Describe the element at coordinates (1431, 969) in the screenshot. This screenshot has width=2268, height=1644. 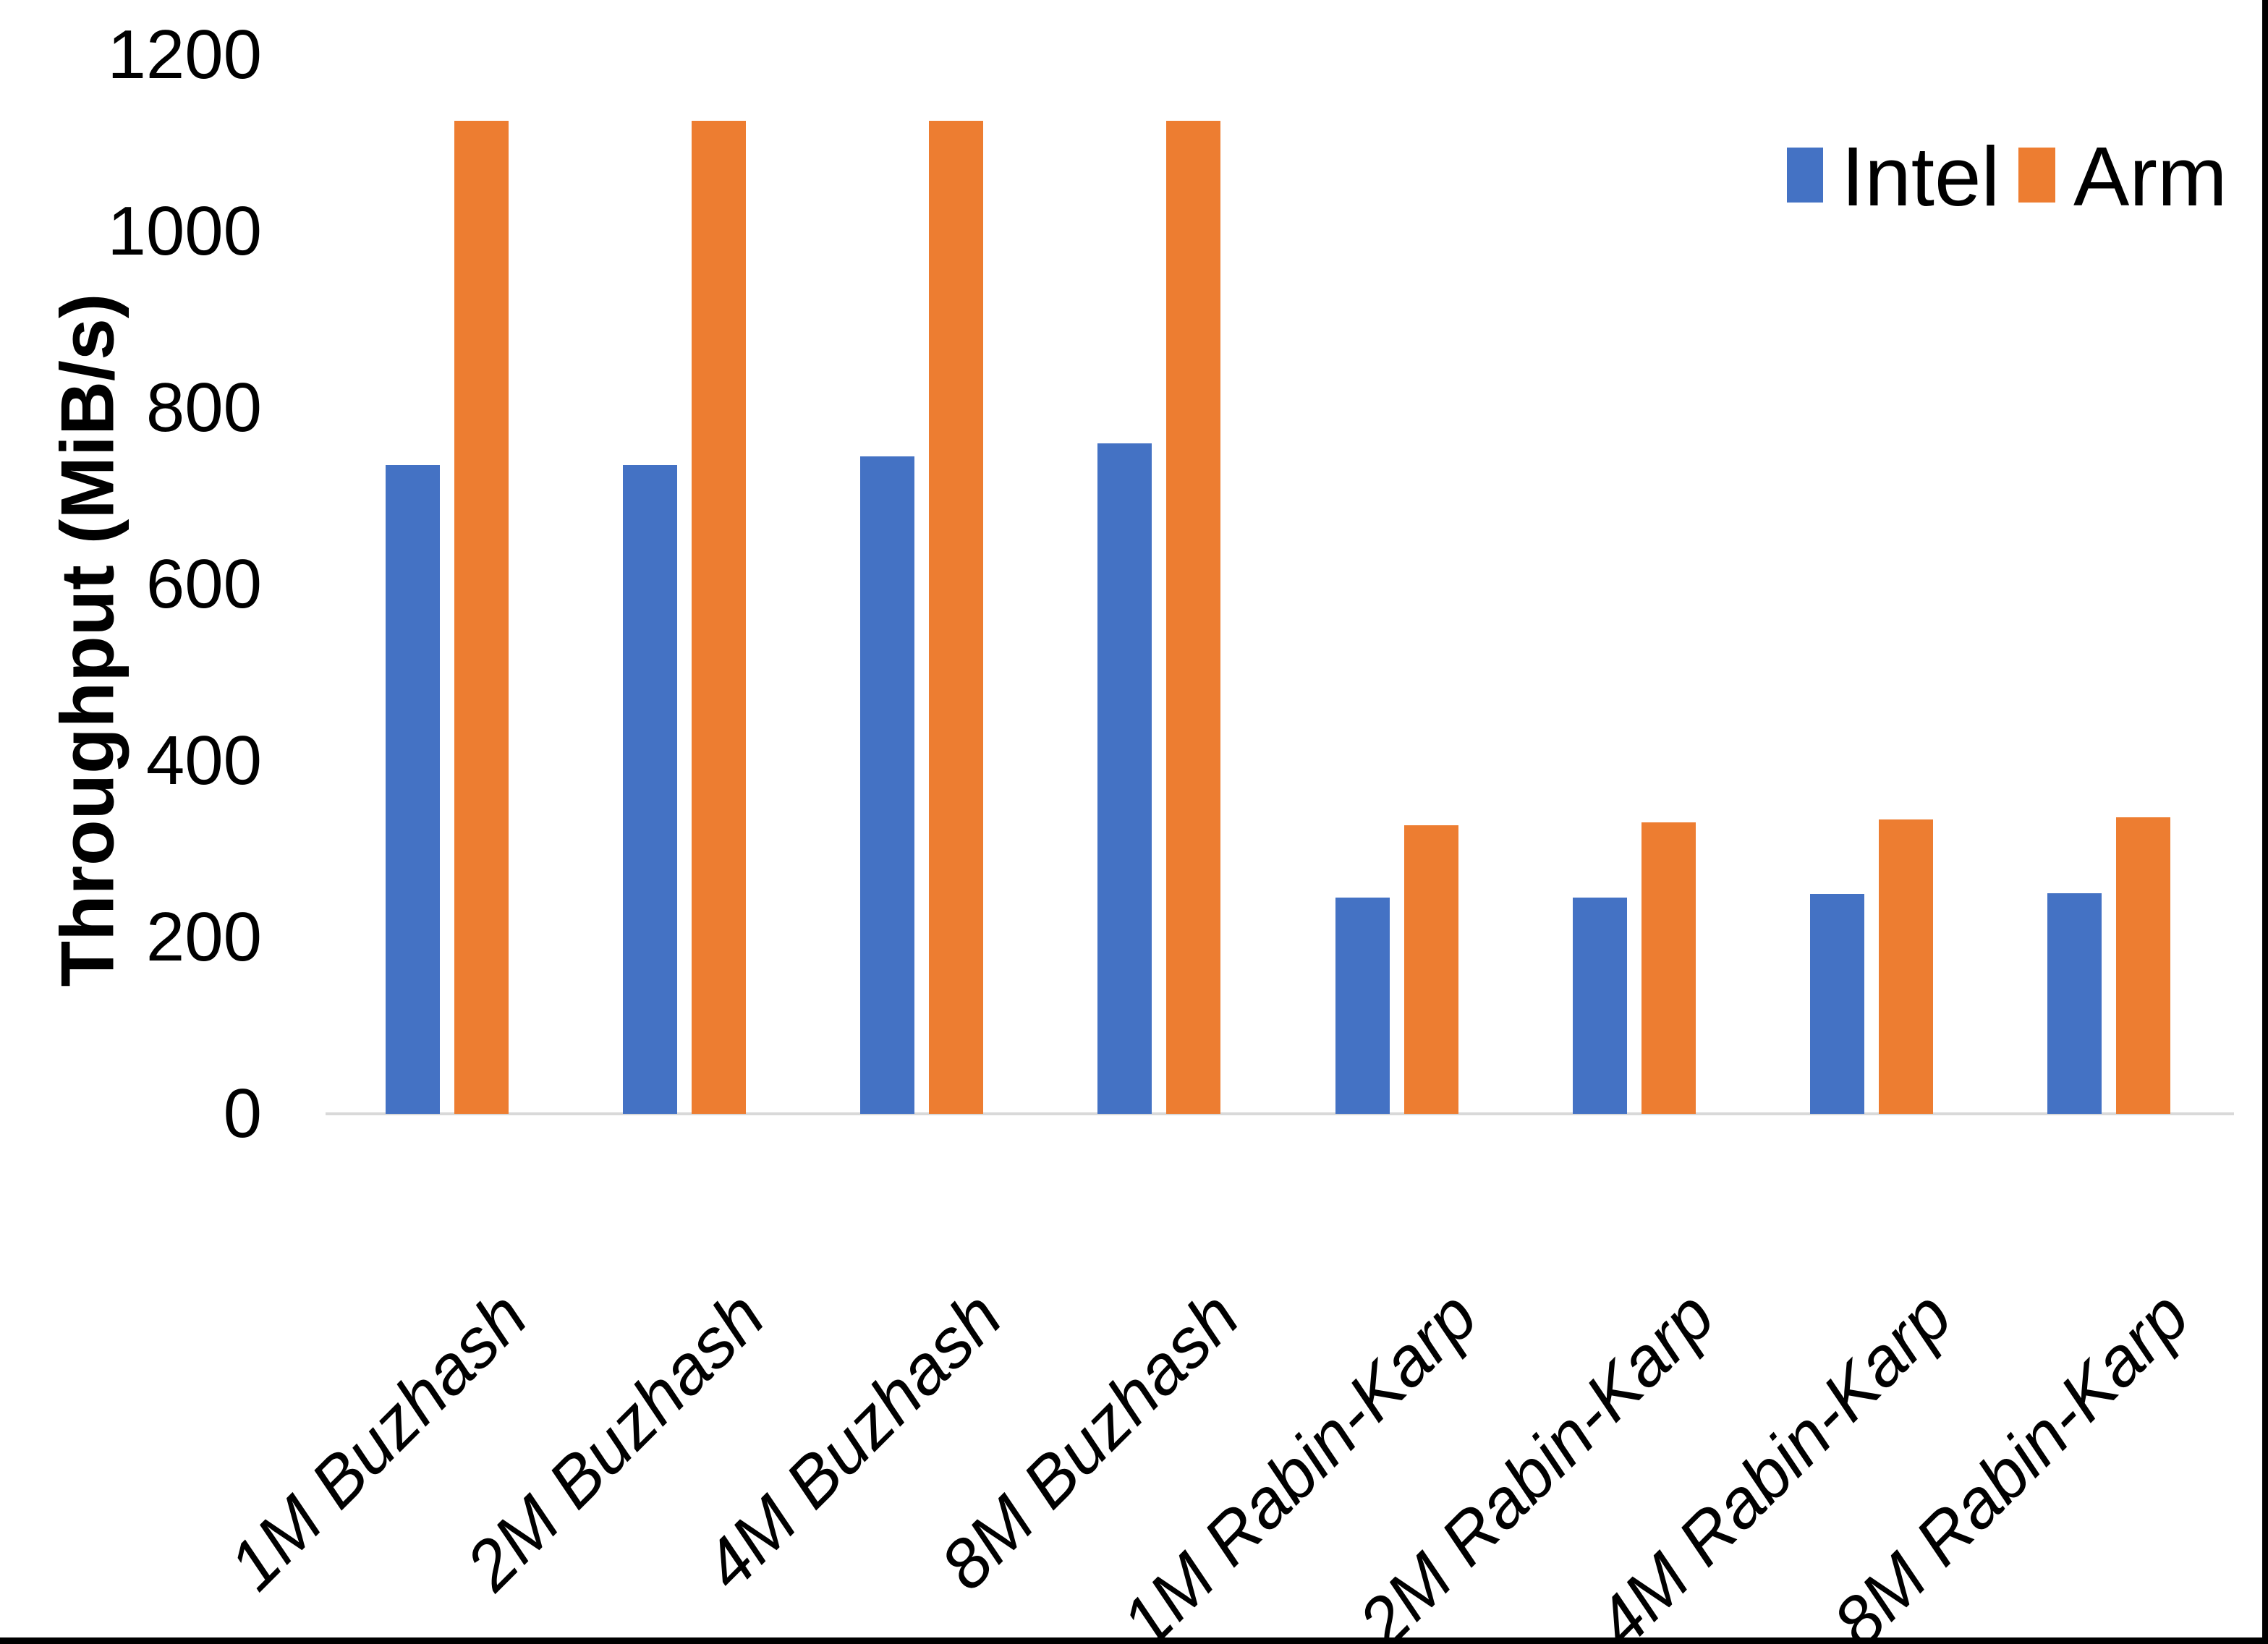
I see `bar-arm-1m-rabin-karp` at that location.